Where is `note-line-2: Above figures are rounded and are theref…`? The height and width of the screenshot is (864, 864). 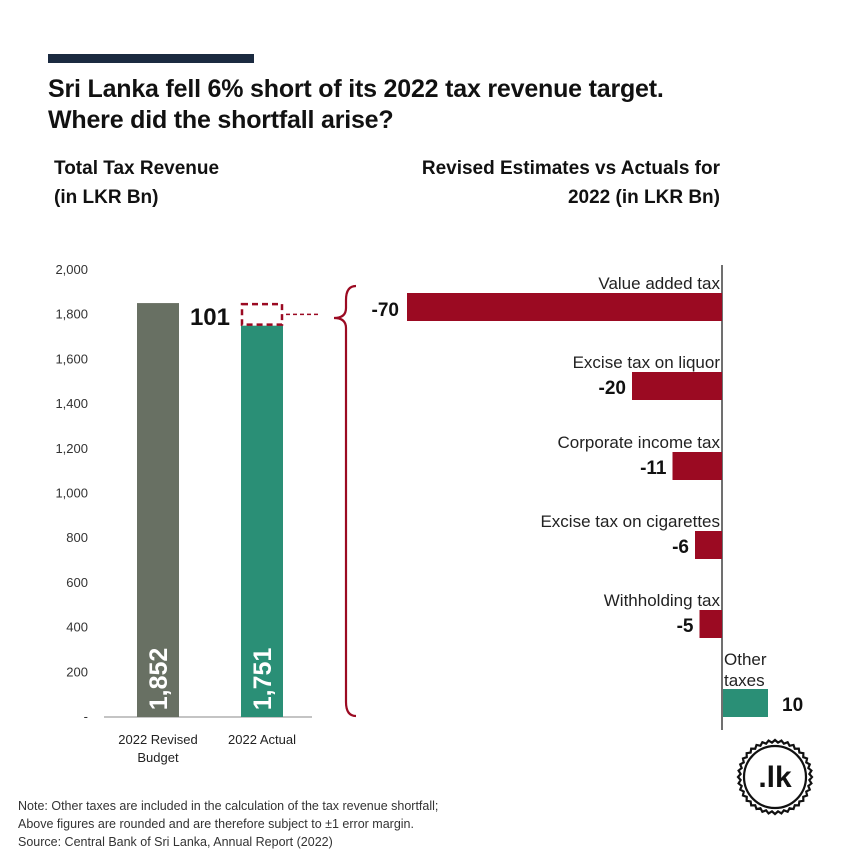 note-line-2: Above figures are rounded and are theref… is located at coordinates (216, 824).